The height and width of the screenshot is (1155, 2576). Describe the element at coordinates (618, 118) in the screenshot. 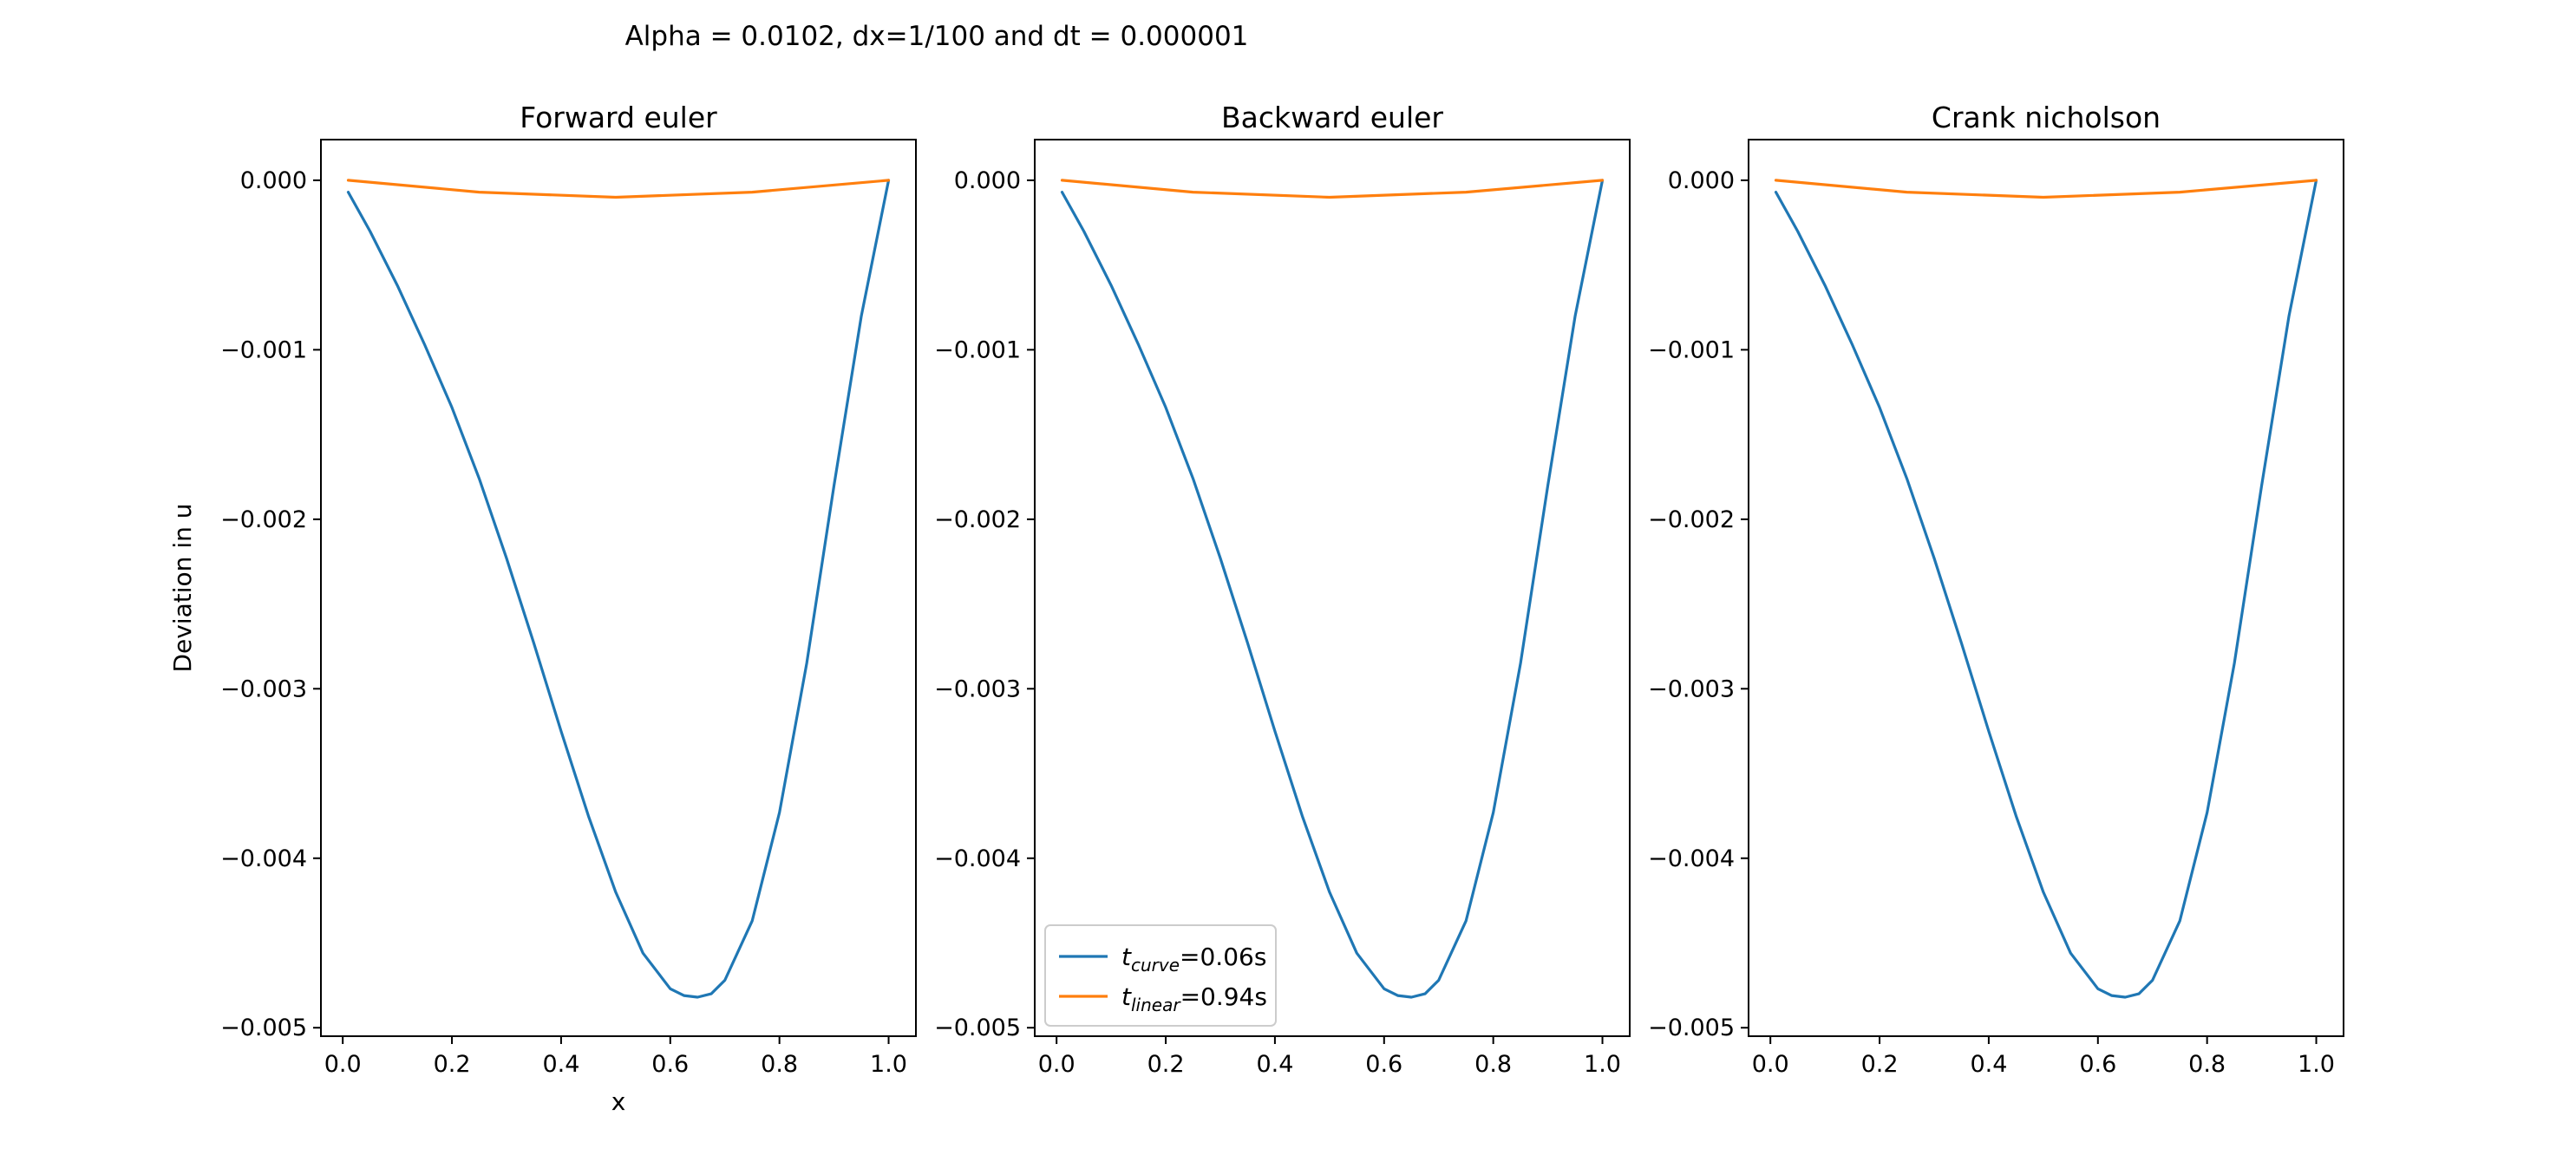

I see `subplot-title: Forward euler` at that location.